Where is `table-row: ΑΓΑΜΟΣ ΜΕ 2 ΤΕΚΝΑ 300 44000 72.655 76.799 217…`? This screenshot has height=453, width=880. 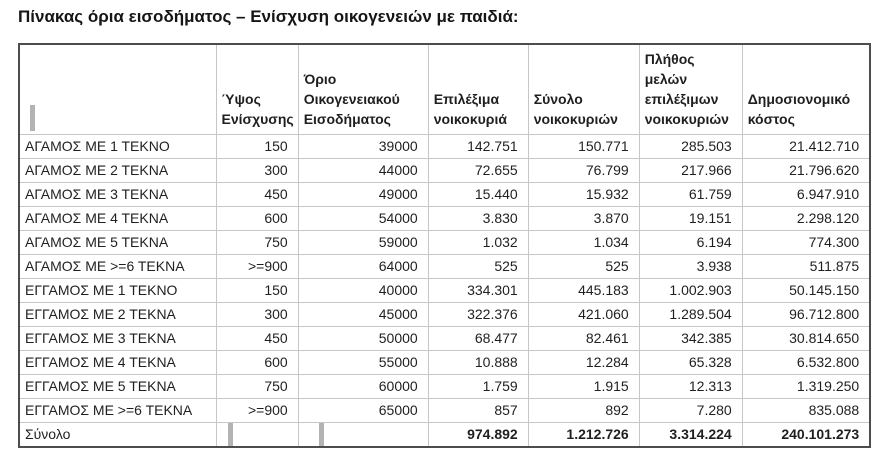 table-row: ΑΓΑΜΟΣ ΜΕ 2 ΤΕΚΝΑ 300 44000 72.655 76.799 217… is located at coordinates (444, 170).